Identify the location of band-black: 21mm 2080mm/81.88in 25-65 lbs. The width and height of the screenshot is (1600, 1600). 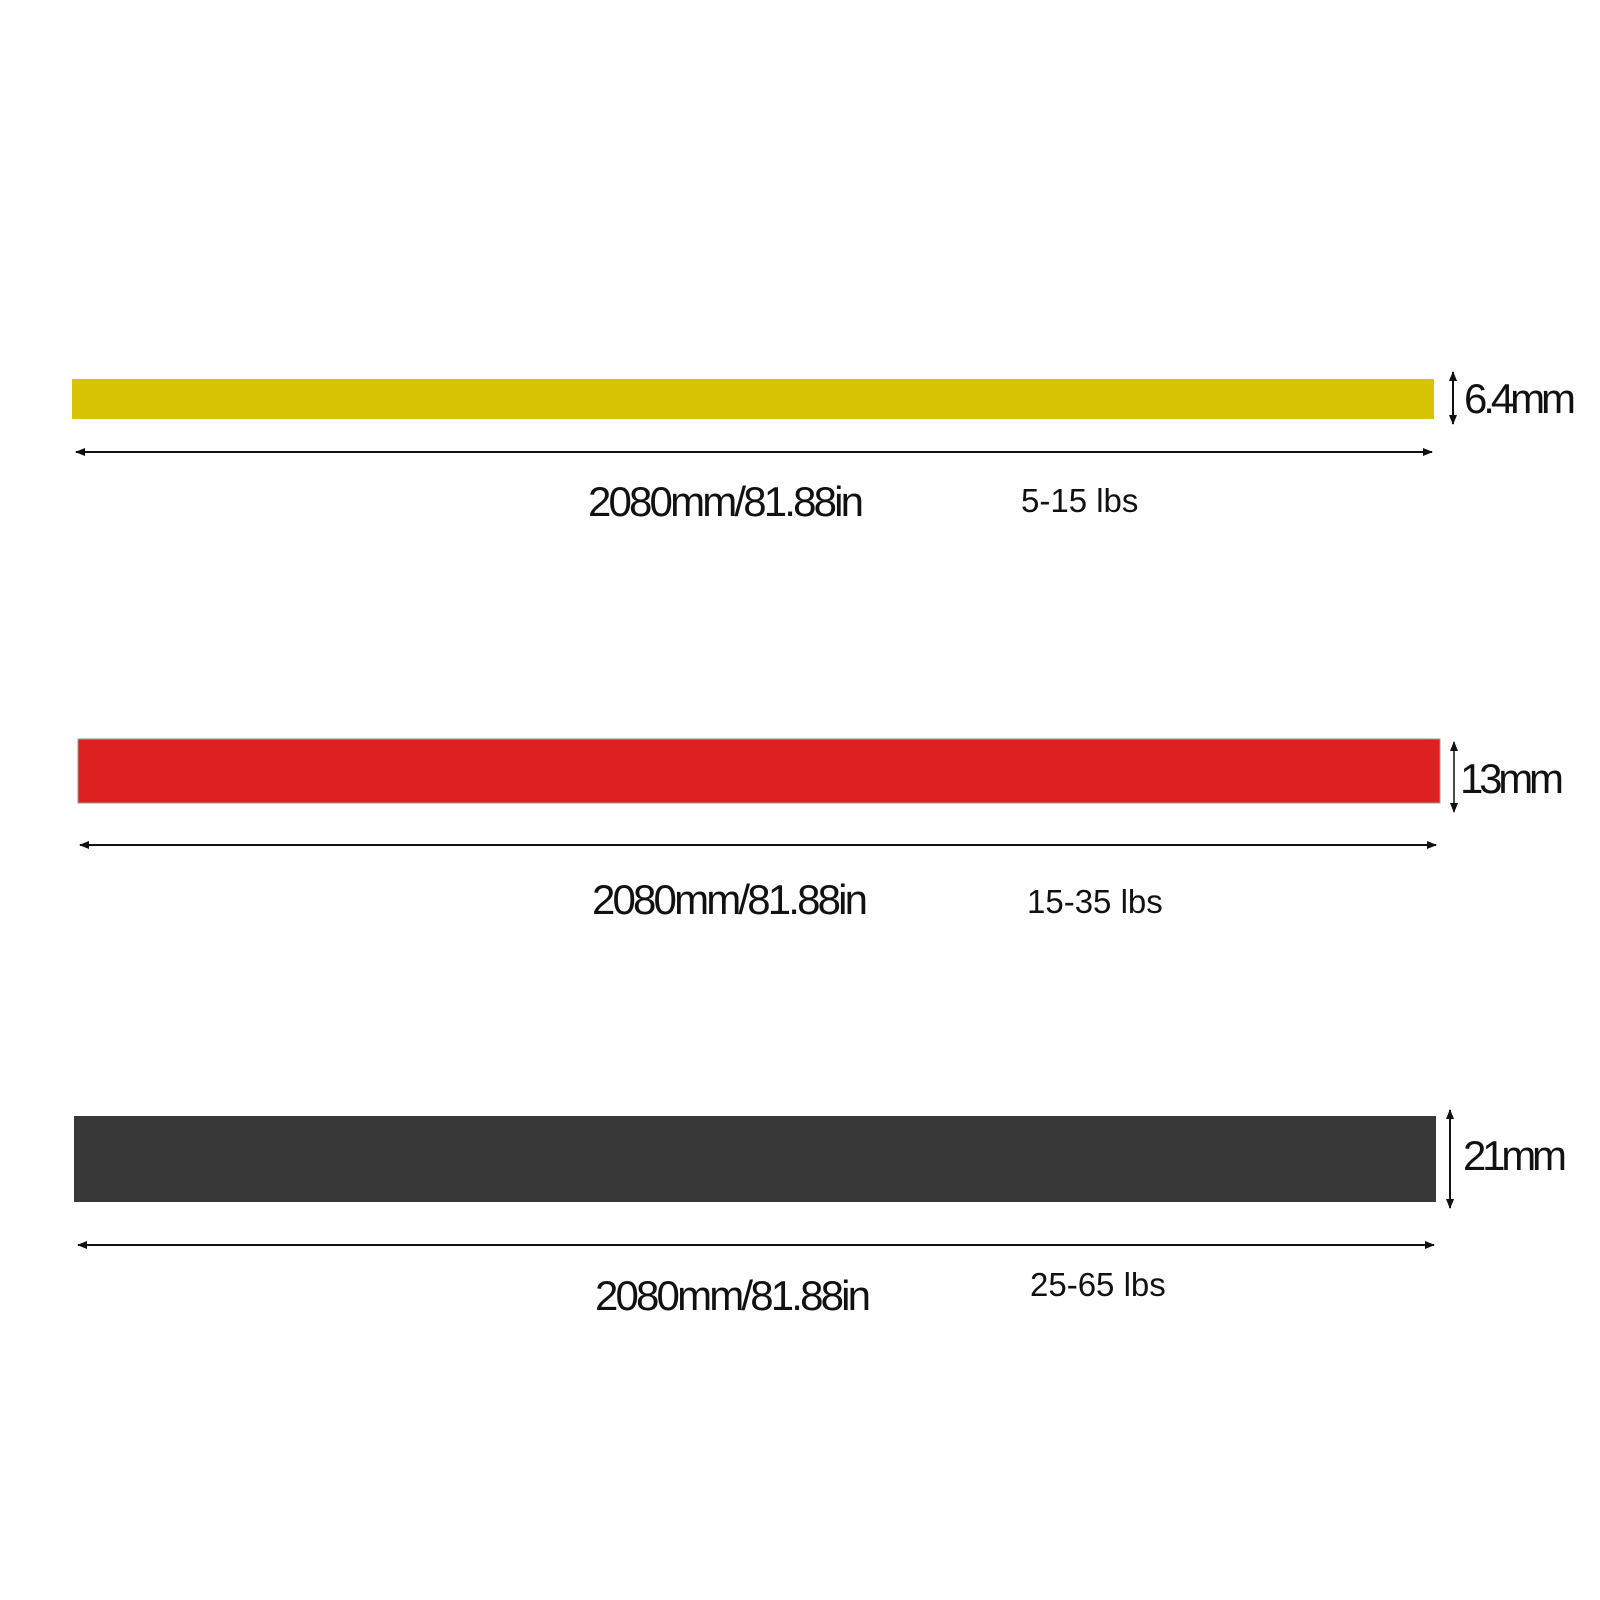
(820, 1214).